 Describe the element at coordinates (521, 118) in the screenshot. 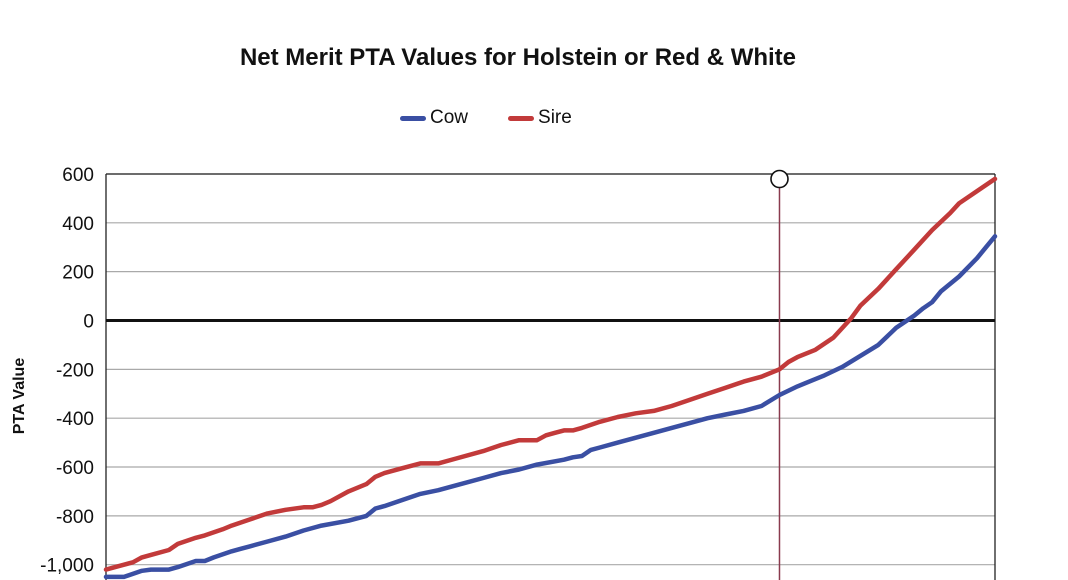

I see `legend-swatch-sire` at that location.